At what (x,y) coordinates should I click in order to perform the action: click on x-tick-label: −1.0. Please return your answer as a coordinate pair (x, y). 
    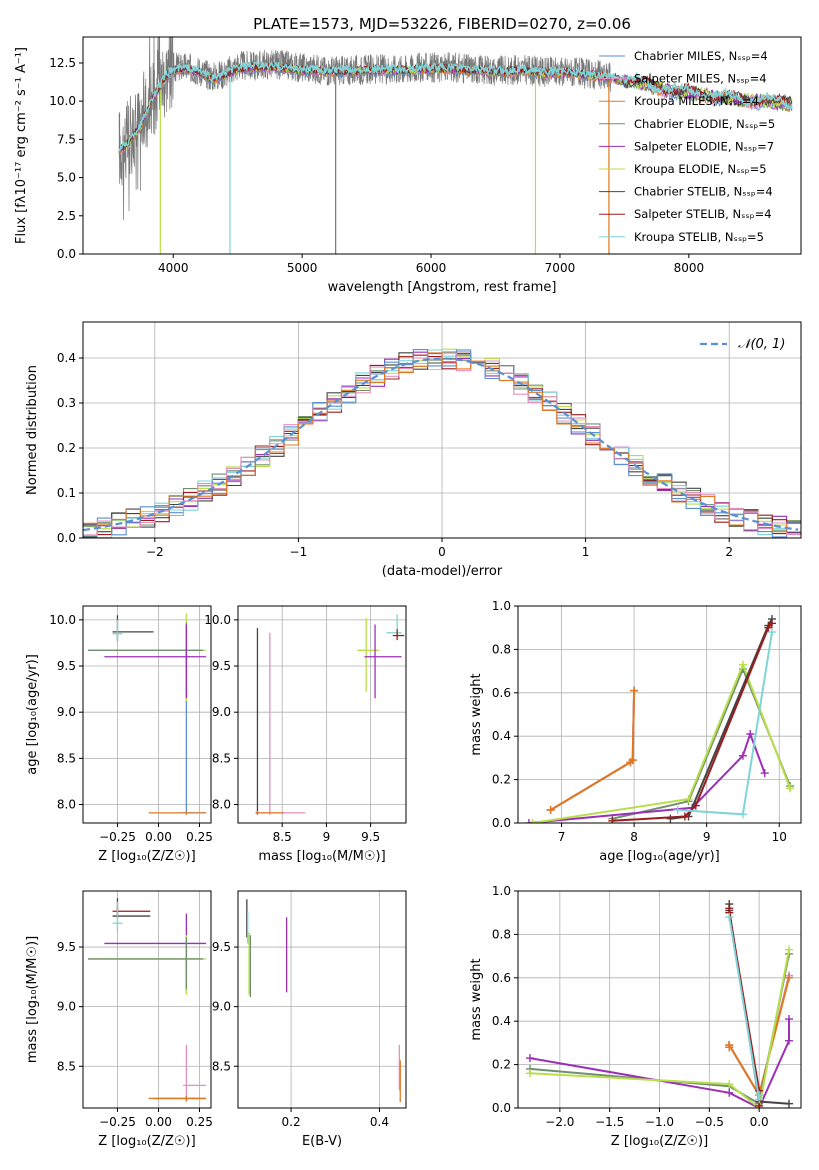
    Looking at the image, I should click on (659, 1122).